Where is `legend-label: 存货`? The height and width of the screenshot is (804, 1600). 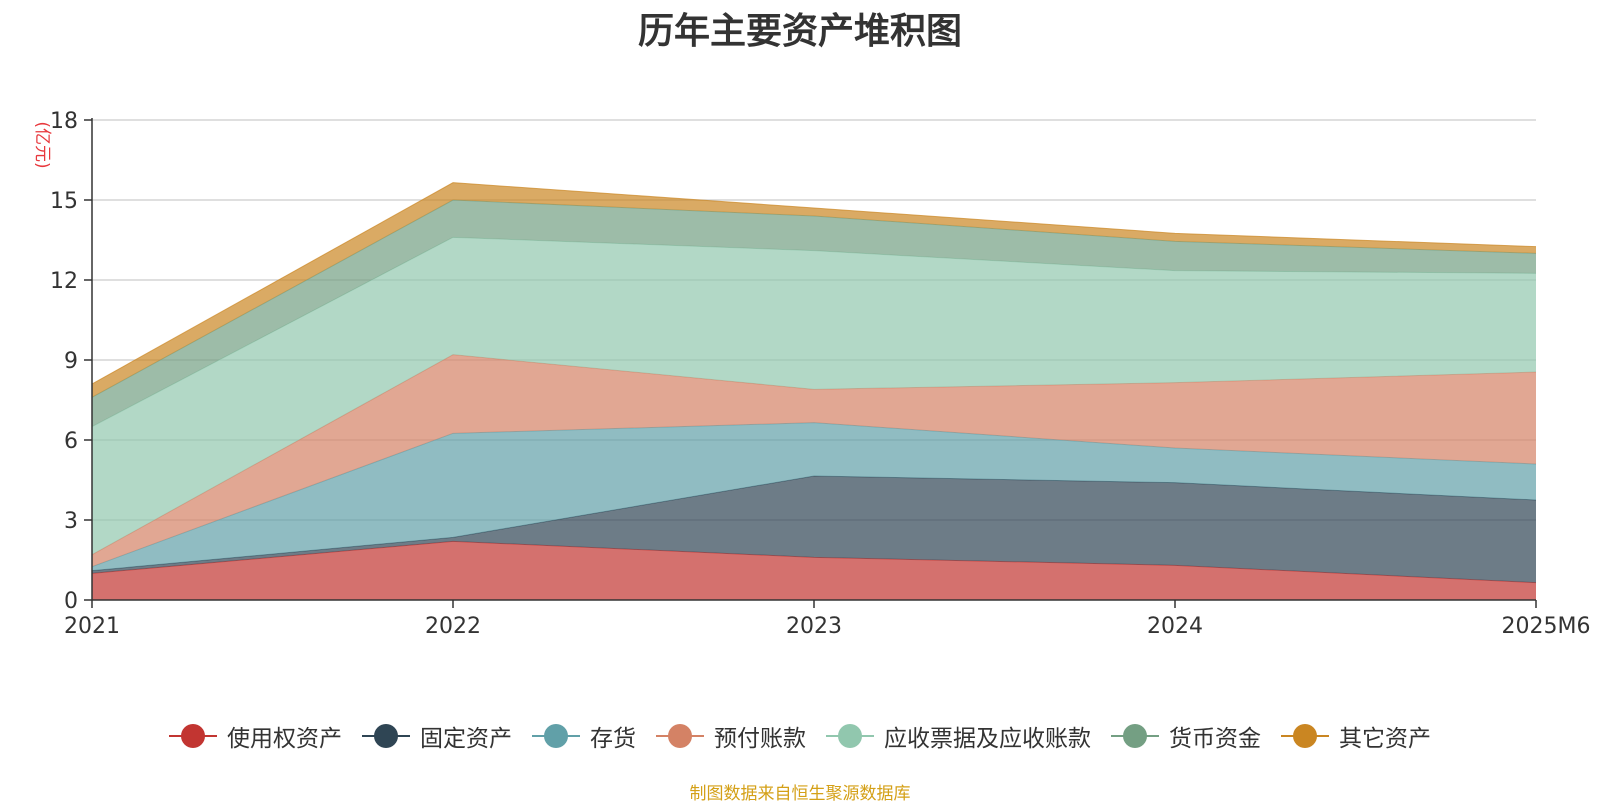
legend-label: 存货 is located at coordinates (613, 739).